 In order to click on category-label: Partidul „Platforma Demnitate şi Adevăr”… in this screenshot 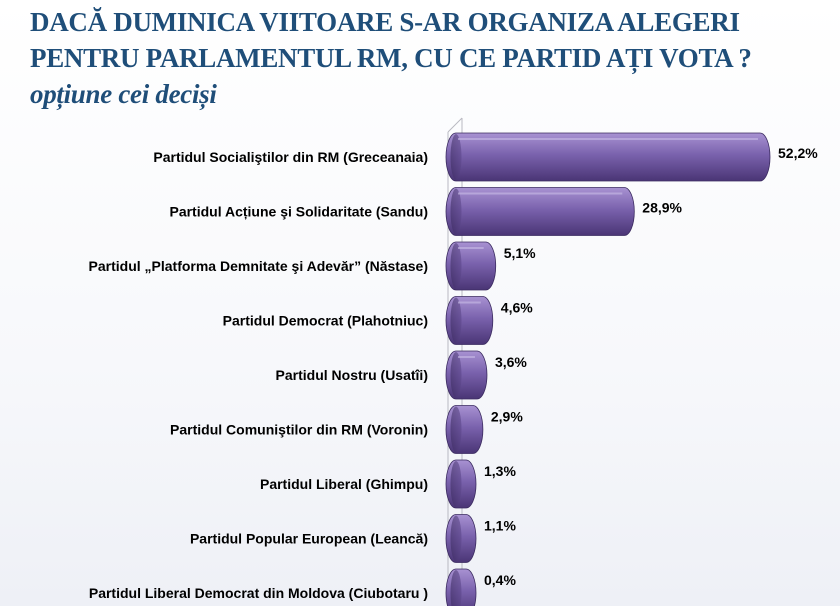, I will do `click(258, 266)`.